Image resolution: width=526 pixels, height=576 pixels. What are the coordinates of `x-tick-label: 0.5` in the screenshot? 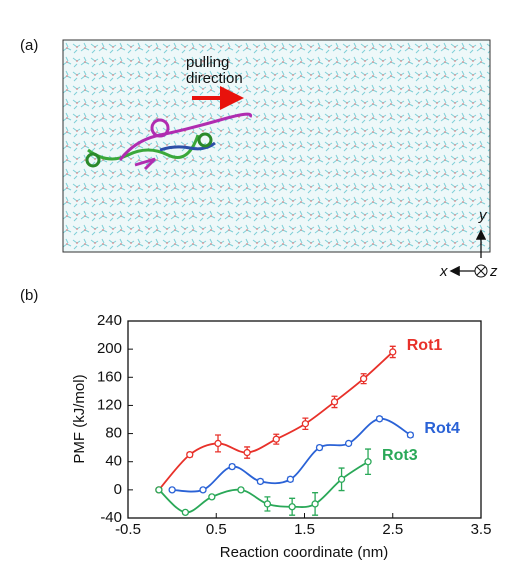 It's located at (216, 529).